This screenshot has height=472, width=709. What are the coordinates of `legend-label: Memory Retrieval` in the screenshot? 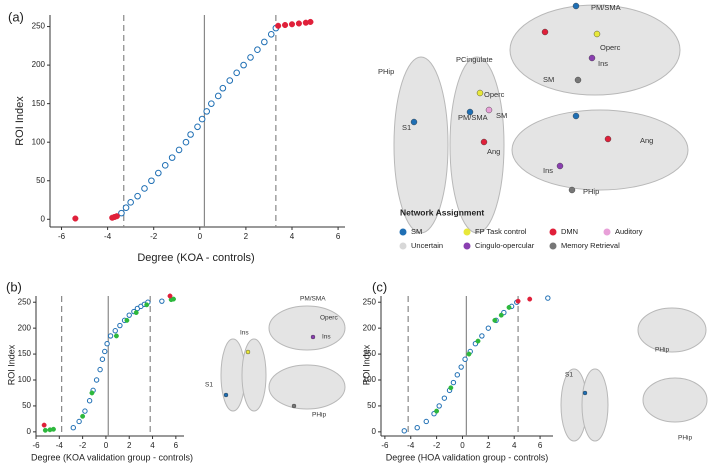 It's located at (590, 245).